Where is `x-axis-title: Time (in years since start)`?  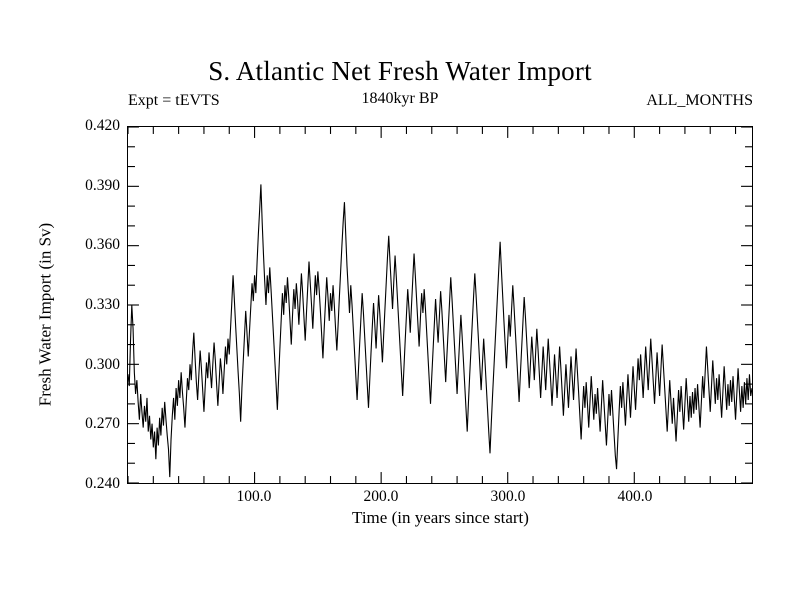
x-axis-title: Time (in years since start) is located at coordinates (440, 517).